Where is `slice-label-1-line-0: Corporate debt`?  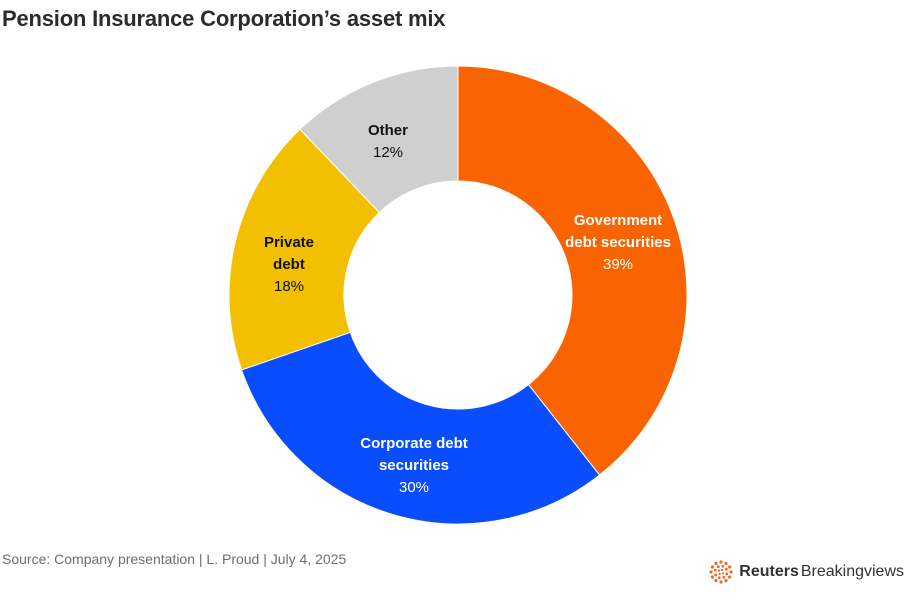
slice-label-1-line-0: Corporate debt is located at coordinates (414, 443).